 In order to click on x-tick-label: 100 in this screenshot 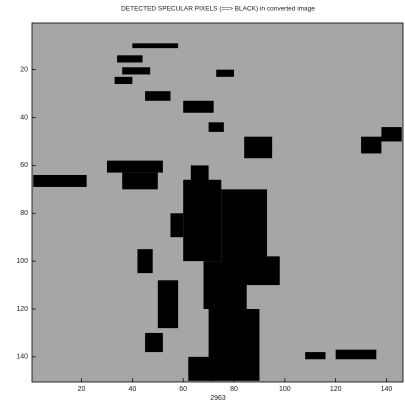, I will do `click(285, 389)`.